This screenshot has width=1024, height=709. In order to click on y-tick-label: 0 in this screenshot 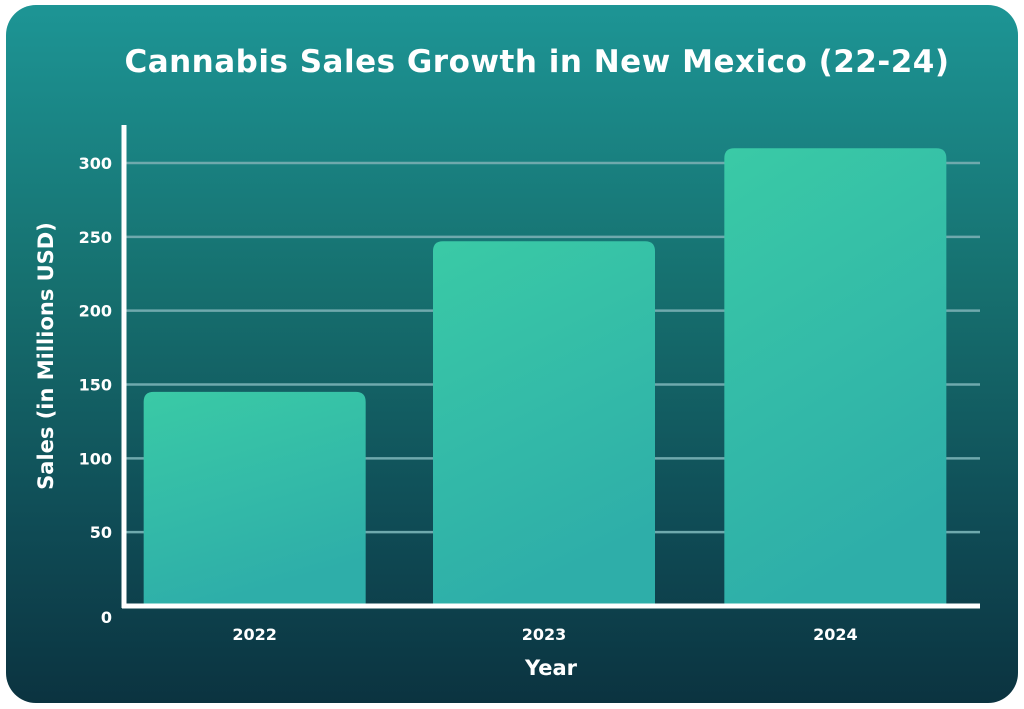, I will do `click(106, 617)`.